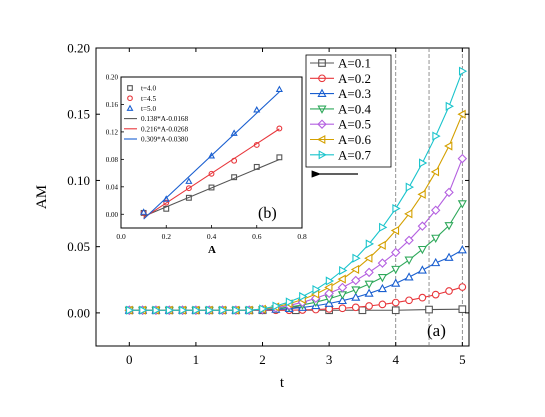 This screenshot has height=417, width=545. Describe the element at coordinates (165, 129) in the screenshot. I see `inset-legend-label: 0.216*A-0.0268` at that location.